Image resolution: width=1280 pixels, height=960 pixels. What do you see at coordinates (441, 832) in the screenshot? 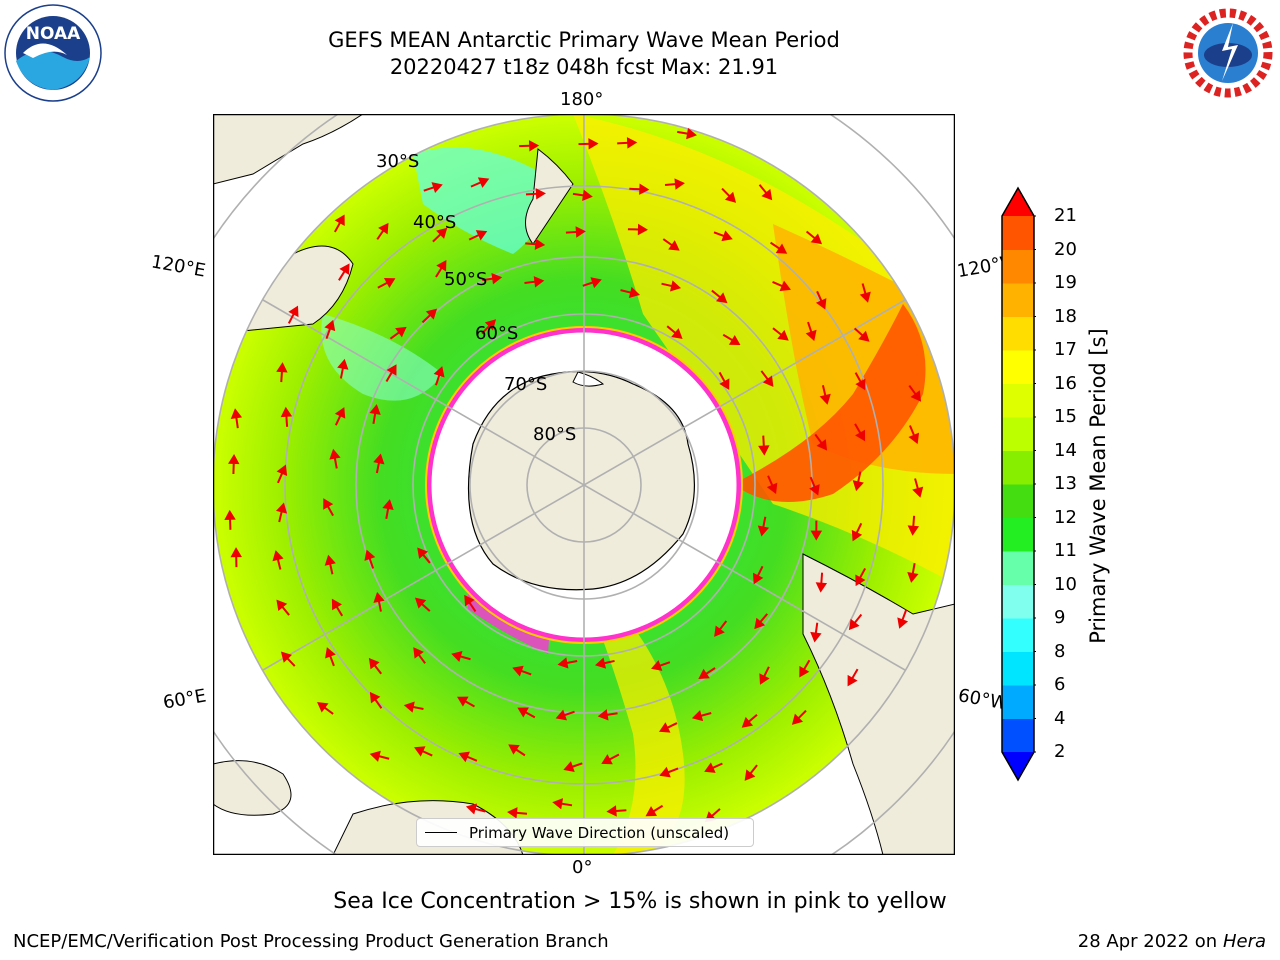
I see `legend-line-sample` at bounding box center [441, 832].